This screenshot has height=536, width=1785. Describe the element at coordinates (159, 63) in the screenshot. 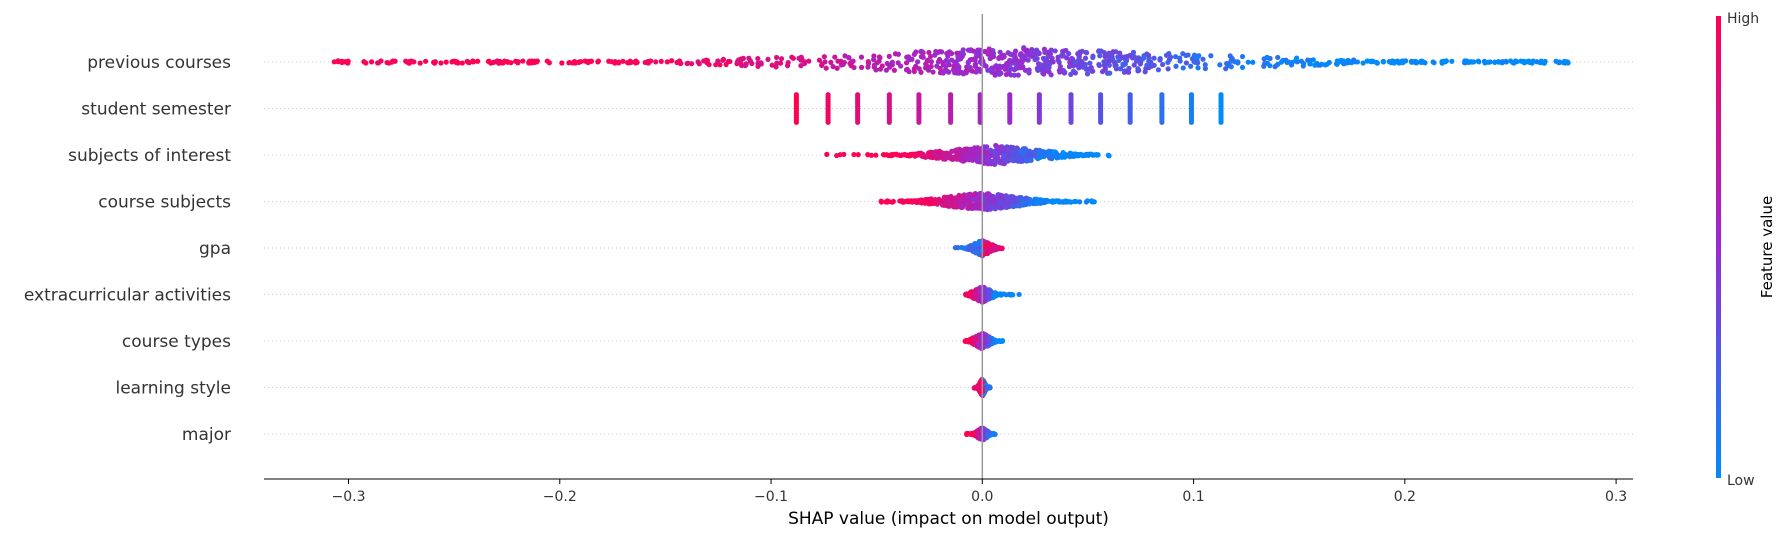

I see `feature-label: previous courses` at that location.